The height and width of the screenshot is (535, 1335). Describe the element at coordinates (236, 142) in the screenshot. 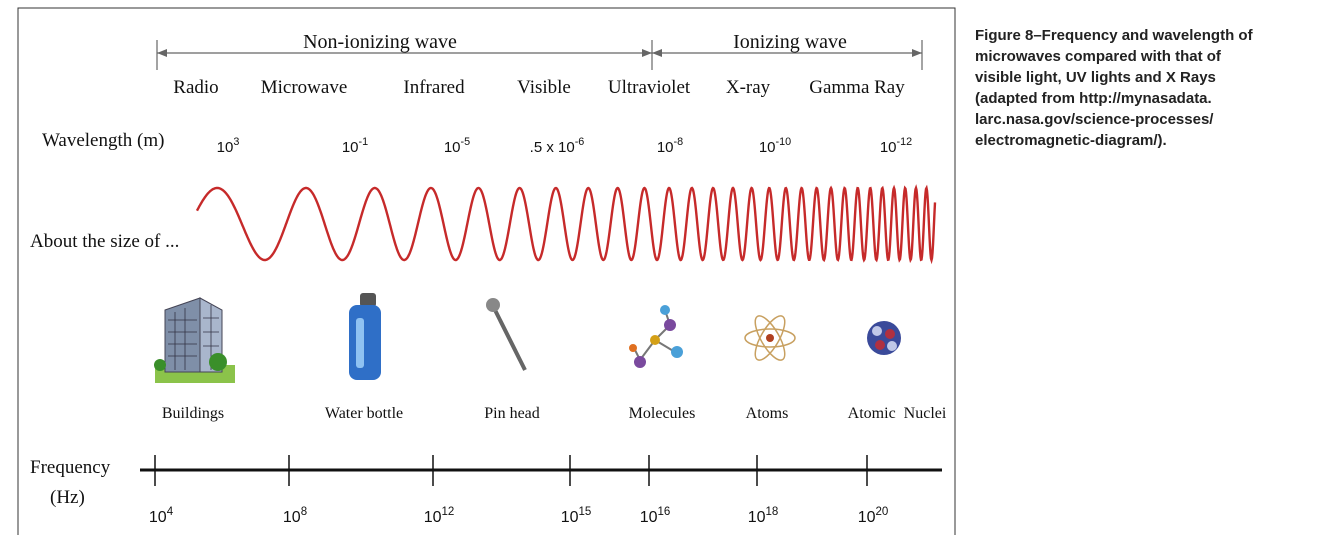

I see `wavelength-value-exponent: 3` at that location.